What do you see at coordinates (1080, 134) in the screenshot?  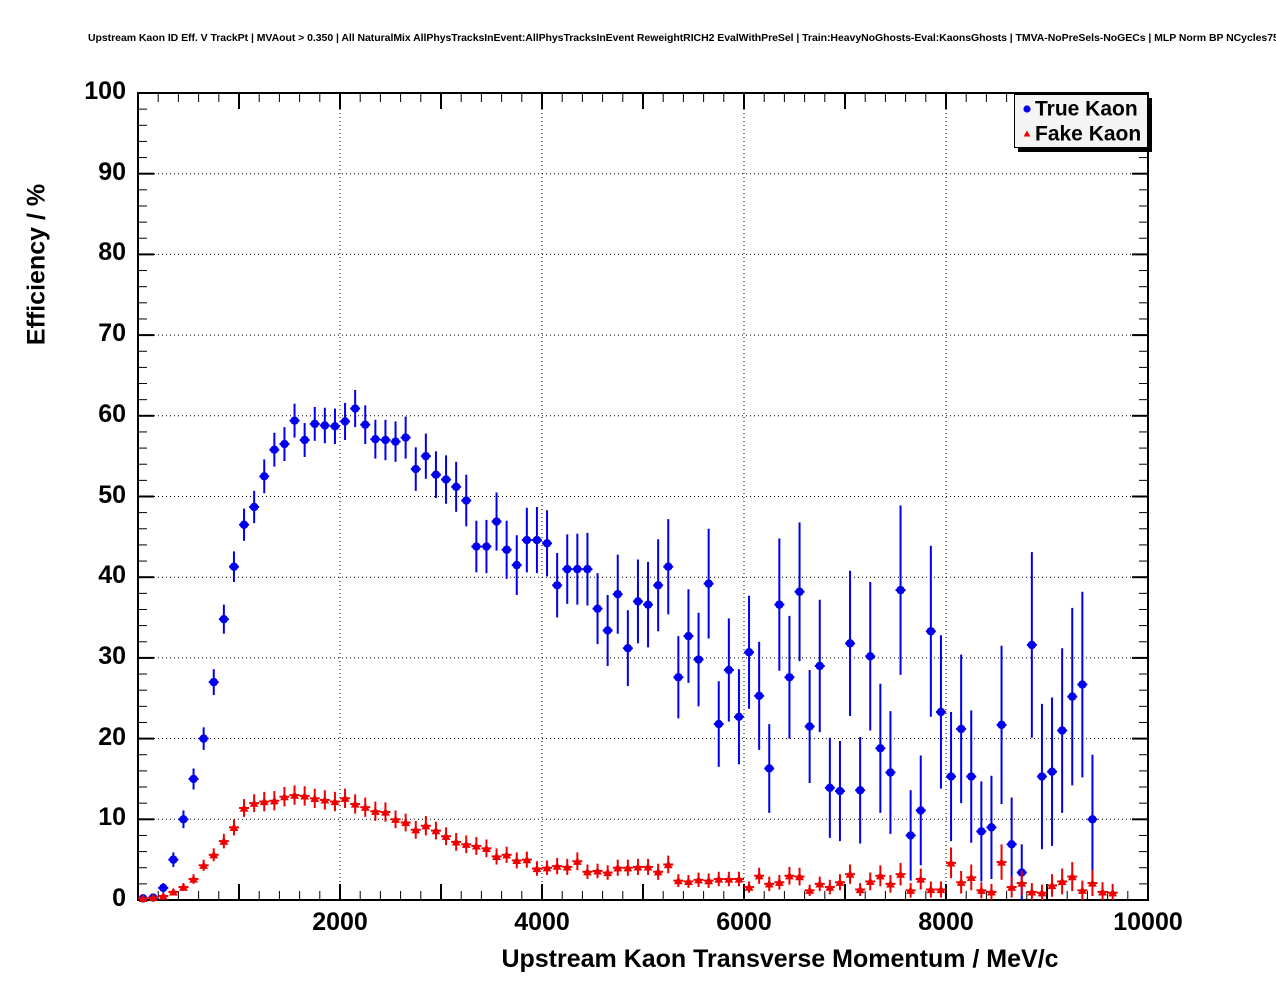 I see `legend-entry-fake-kaon: Fake Kaon` at bounding box center [1080, 134].